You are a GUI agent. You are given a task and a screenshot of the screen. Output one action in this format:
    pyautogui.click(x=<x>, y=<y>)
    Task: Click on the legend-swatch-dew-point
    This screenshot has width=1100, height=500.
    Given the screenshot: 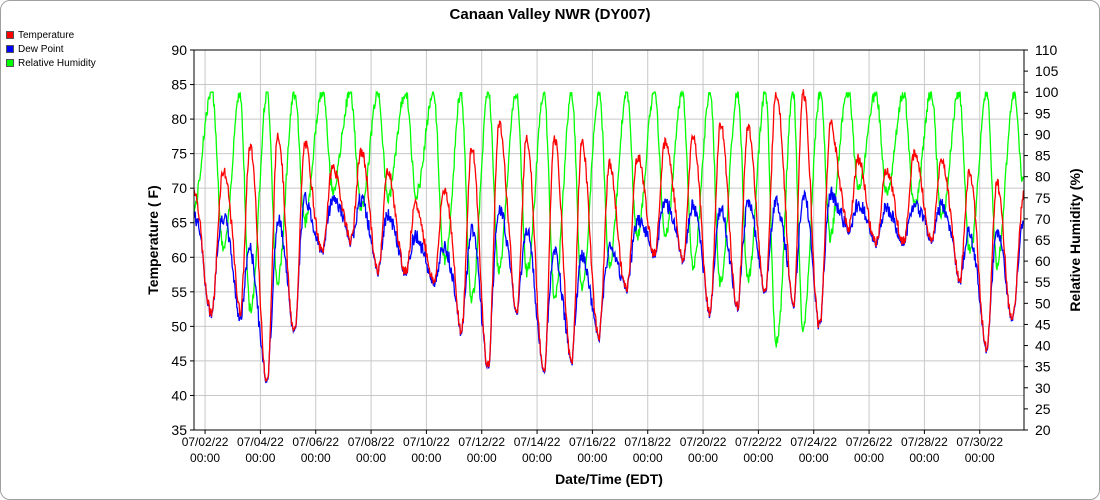 What is the action you would take?
    pyautogui.click(x=10, y=49)
    